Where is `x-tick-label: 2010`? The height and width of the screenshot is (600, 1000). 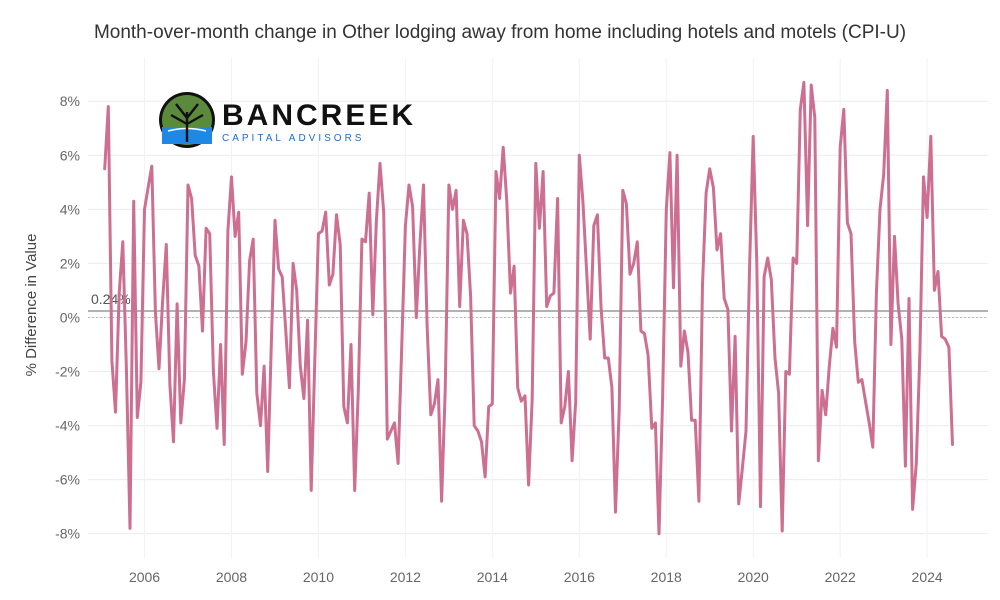
x-tick-label: 2010 is located at coordinates (318, 577).